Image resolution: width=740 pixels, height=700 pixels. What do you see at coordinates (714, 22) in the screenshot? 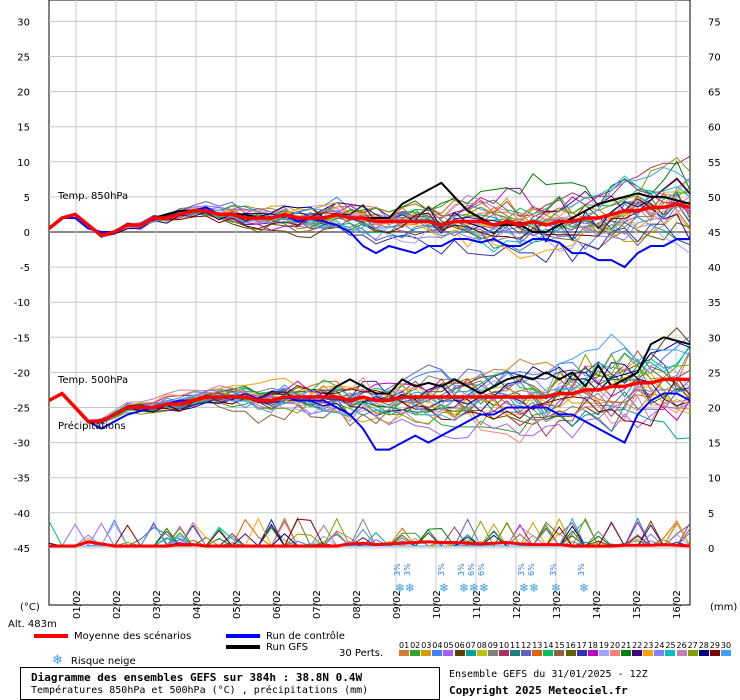
I see `right-tick-label: 75` at bounding box center [714, 22].